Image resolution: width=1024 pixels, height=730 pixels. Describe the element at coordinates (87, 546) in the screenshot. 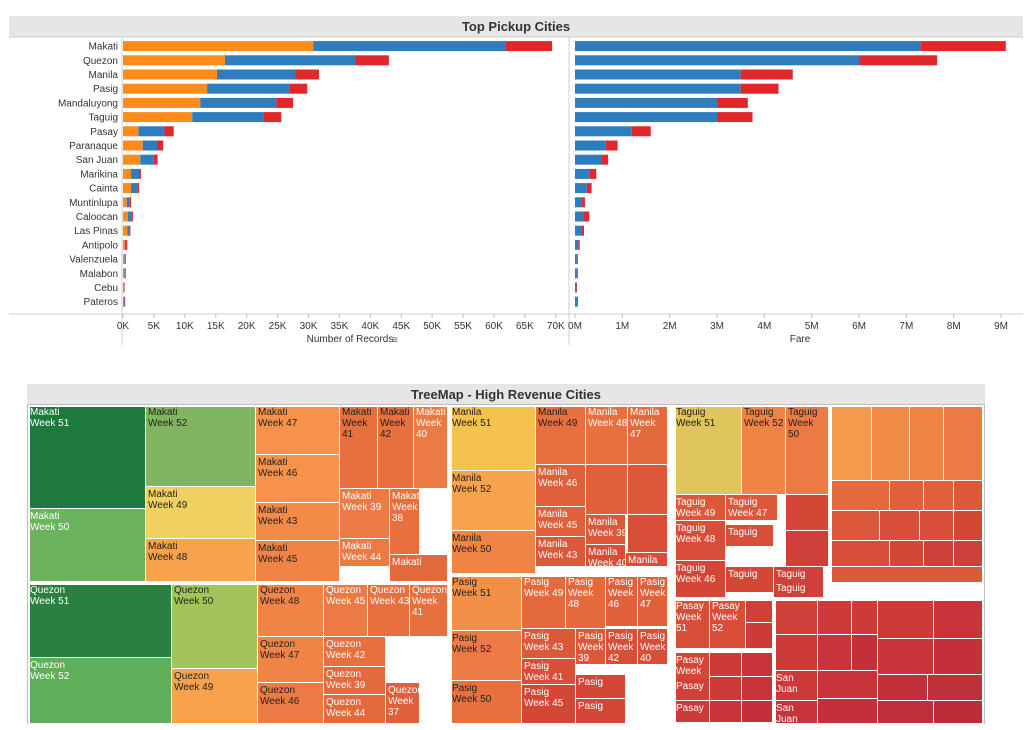

I see `treemap-cell: Makati Week 50` at that location.